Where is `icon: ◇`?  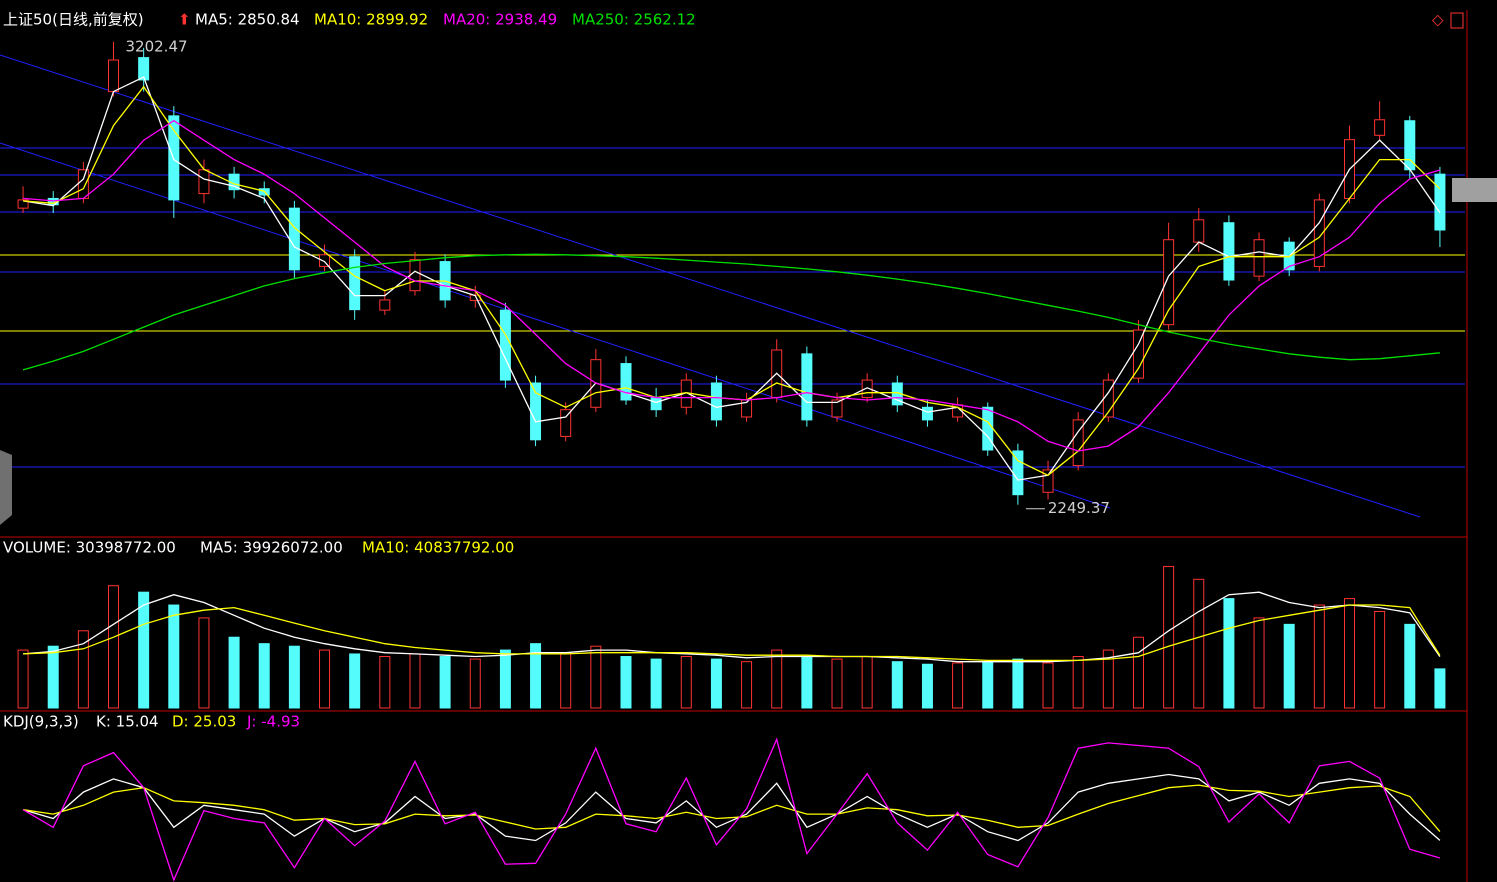
icon: ◇ is located at coordinates (1438, 20).